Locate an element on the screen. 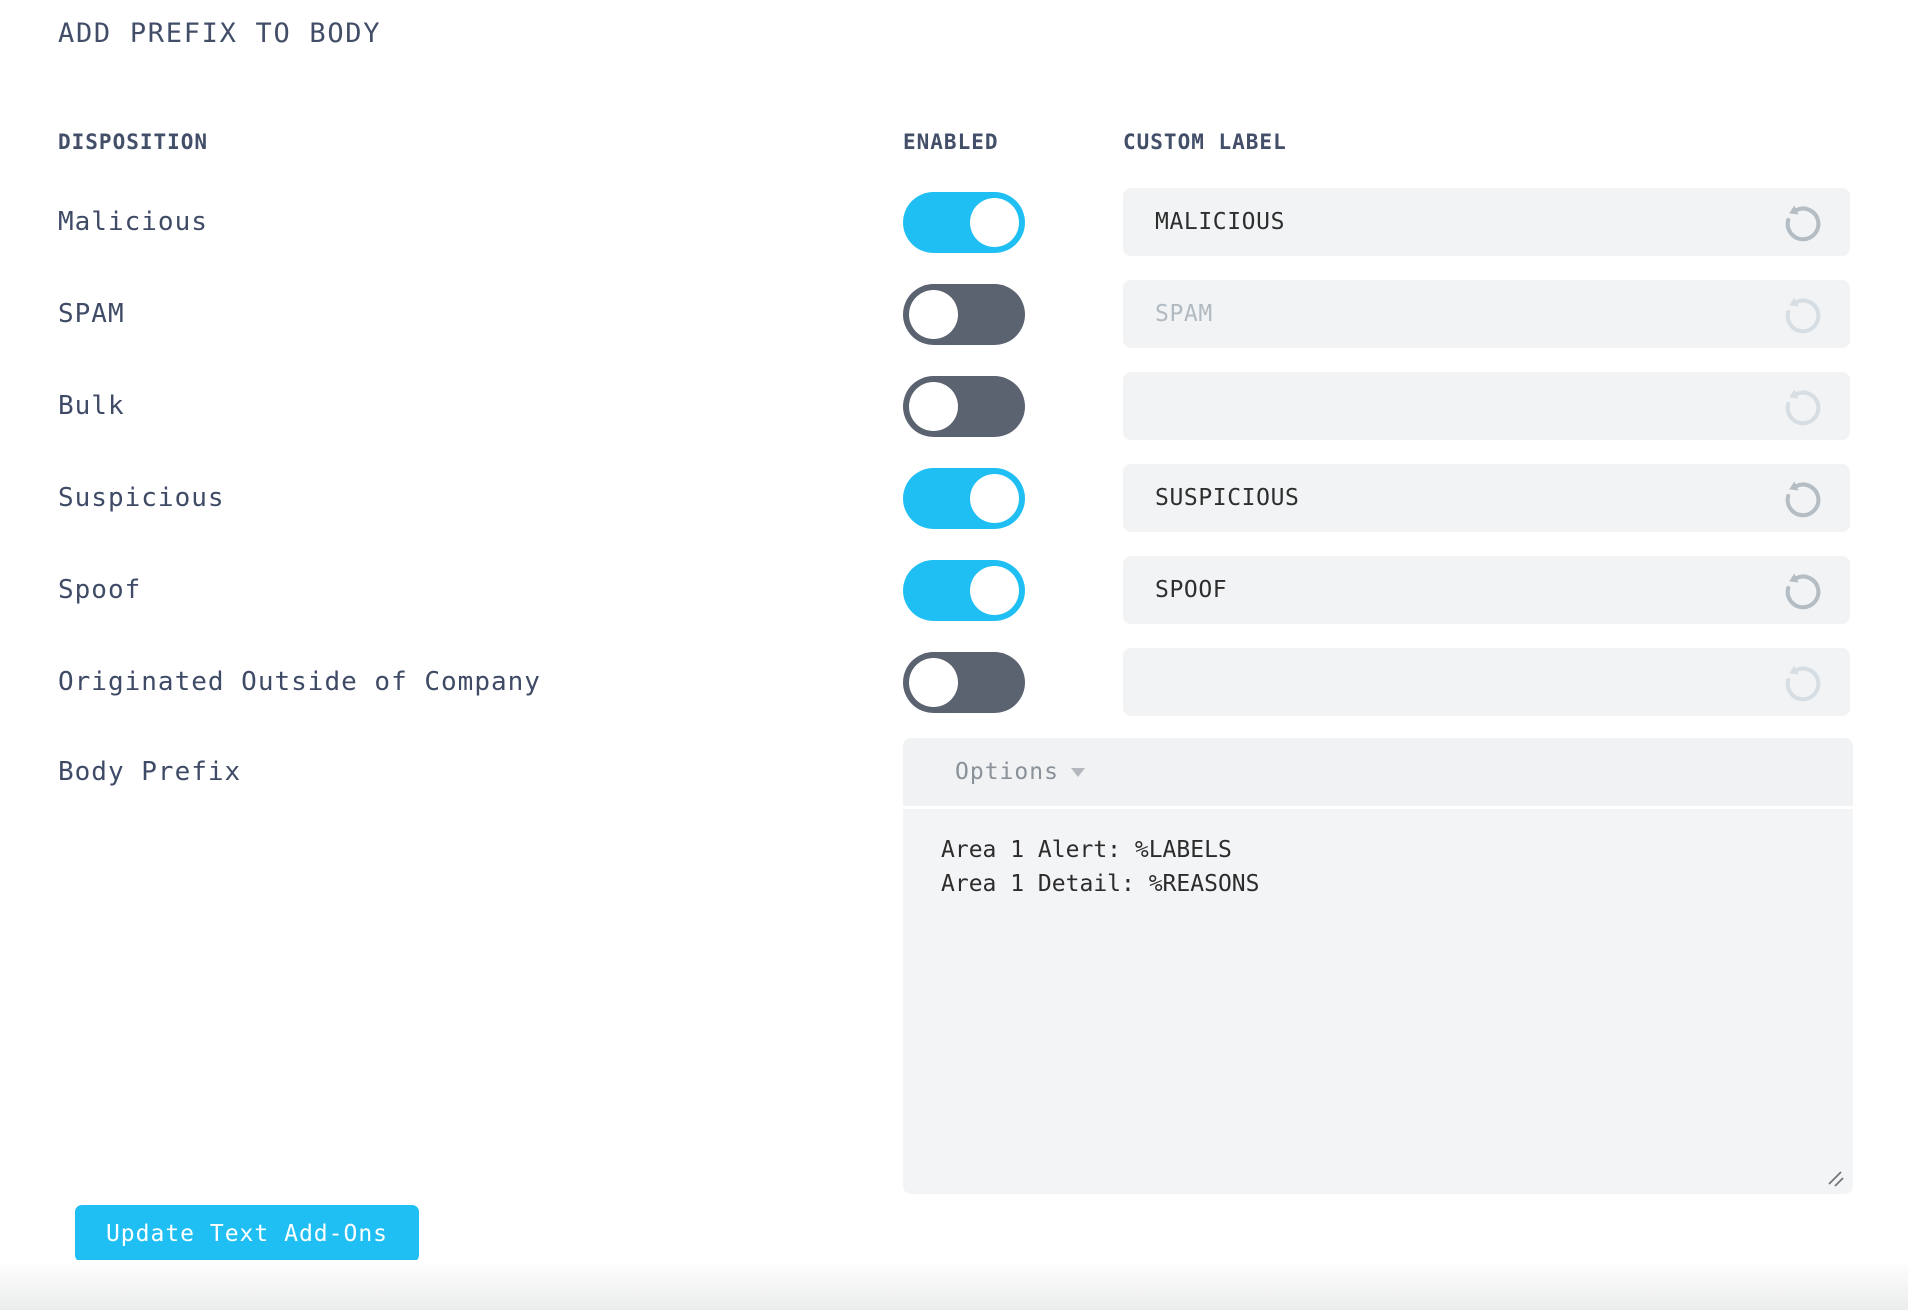  disposition-label: Malicious is located at coordinates (133, 222).